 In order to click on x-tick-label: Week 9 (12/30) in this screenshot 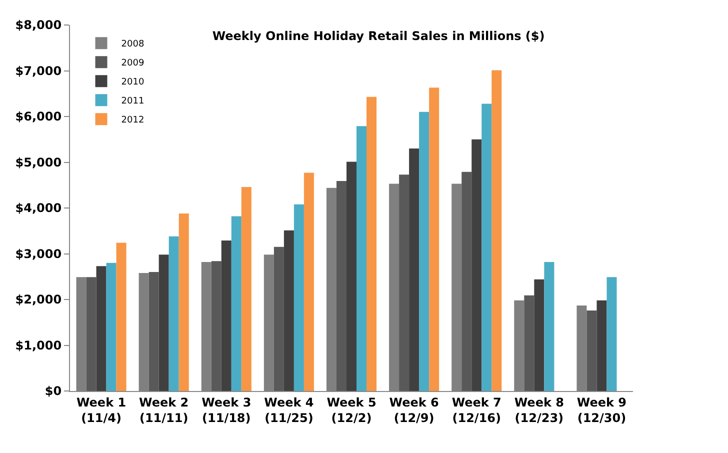, I will do `click(601, 410)`.